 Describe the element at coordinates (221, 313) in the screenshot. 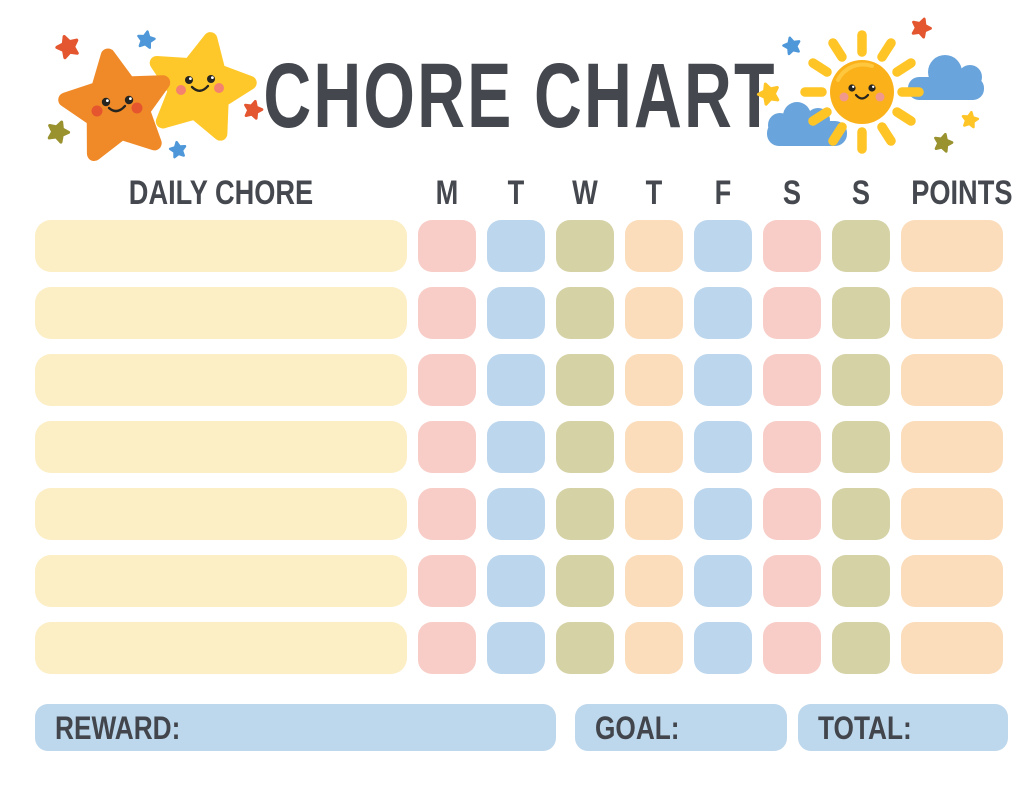

I see `chore-name-field-row2` at that location.